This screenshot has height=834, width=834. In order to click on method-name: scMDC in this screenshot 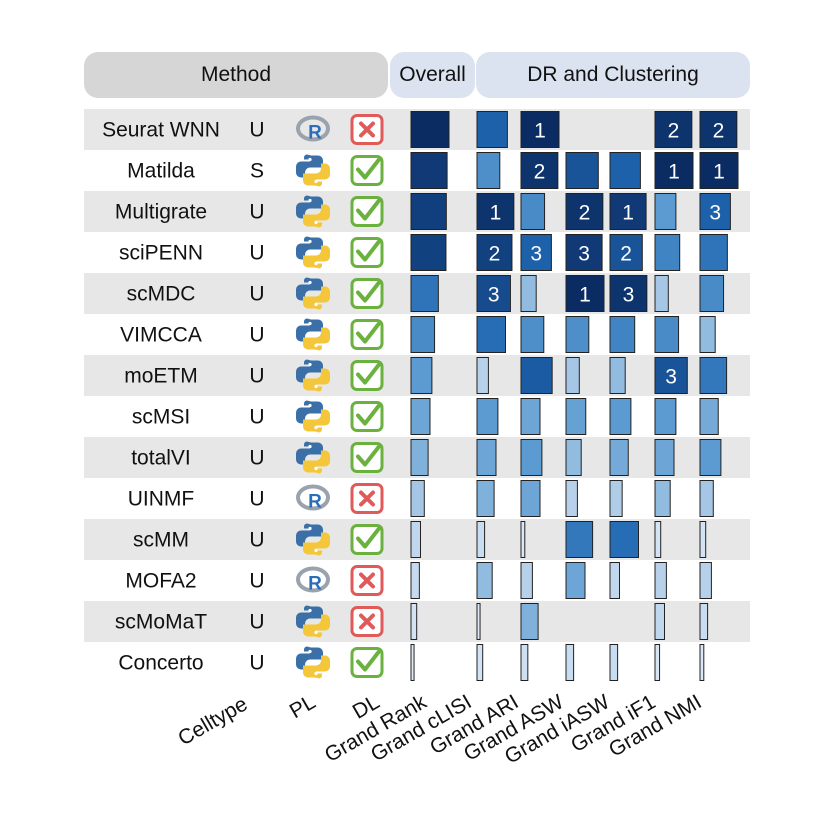, I will do `click(161, 294)`.